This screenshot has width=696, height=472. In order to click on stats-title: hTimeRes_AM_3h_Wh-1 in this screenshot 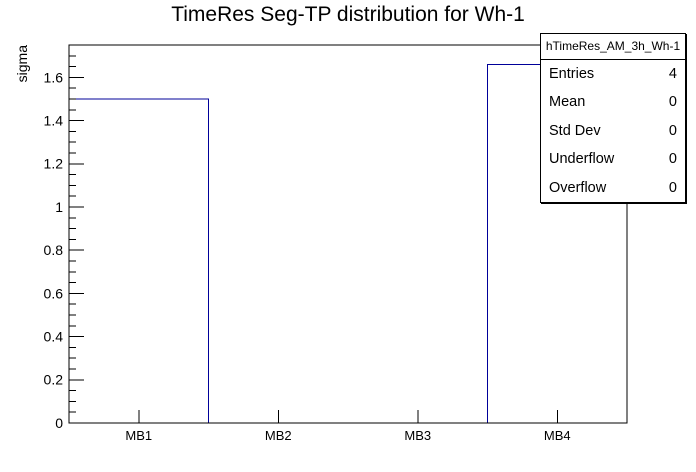, I will do `click(613, 47)`.